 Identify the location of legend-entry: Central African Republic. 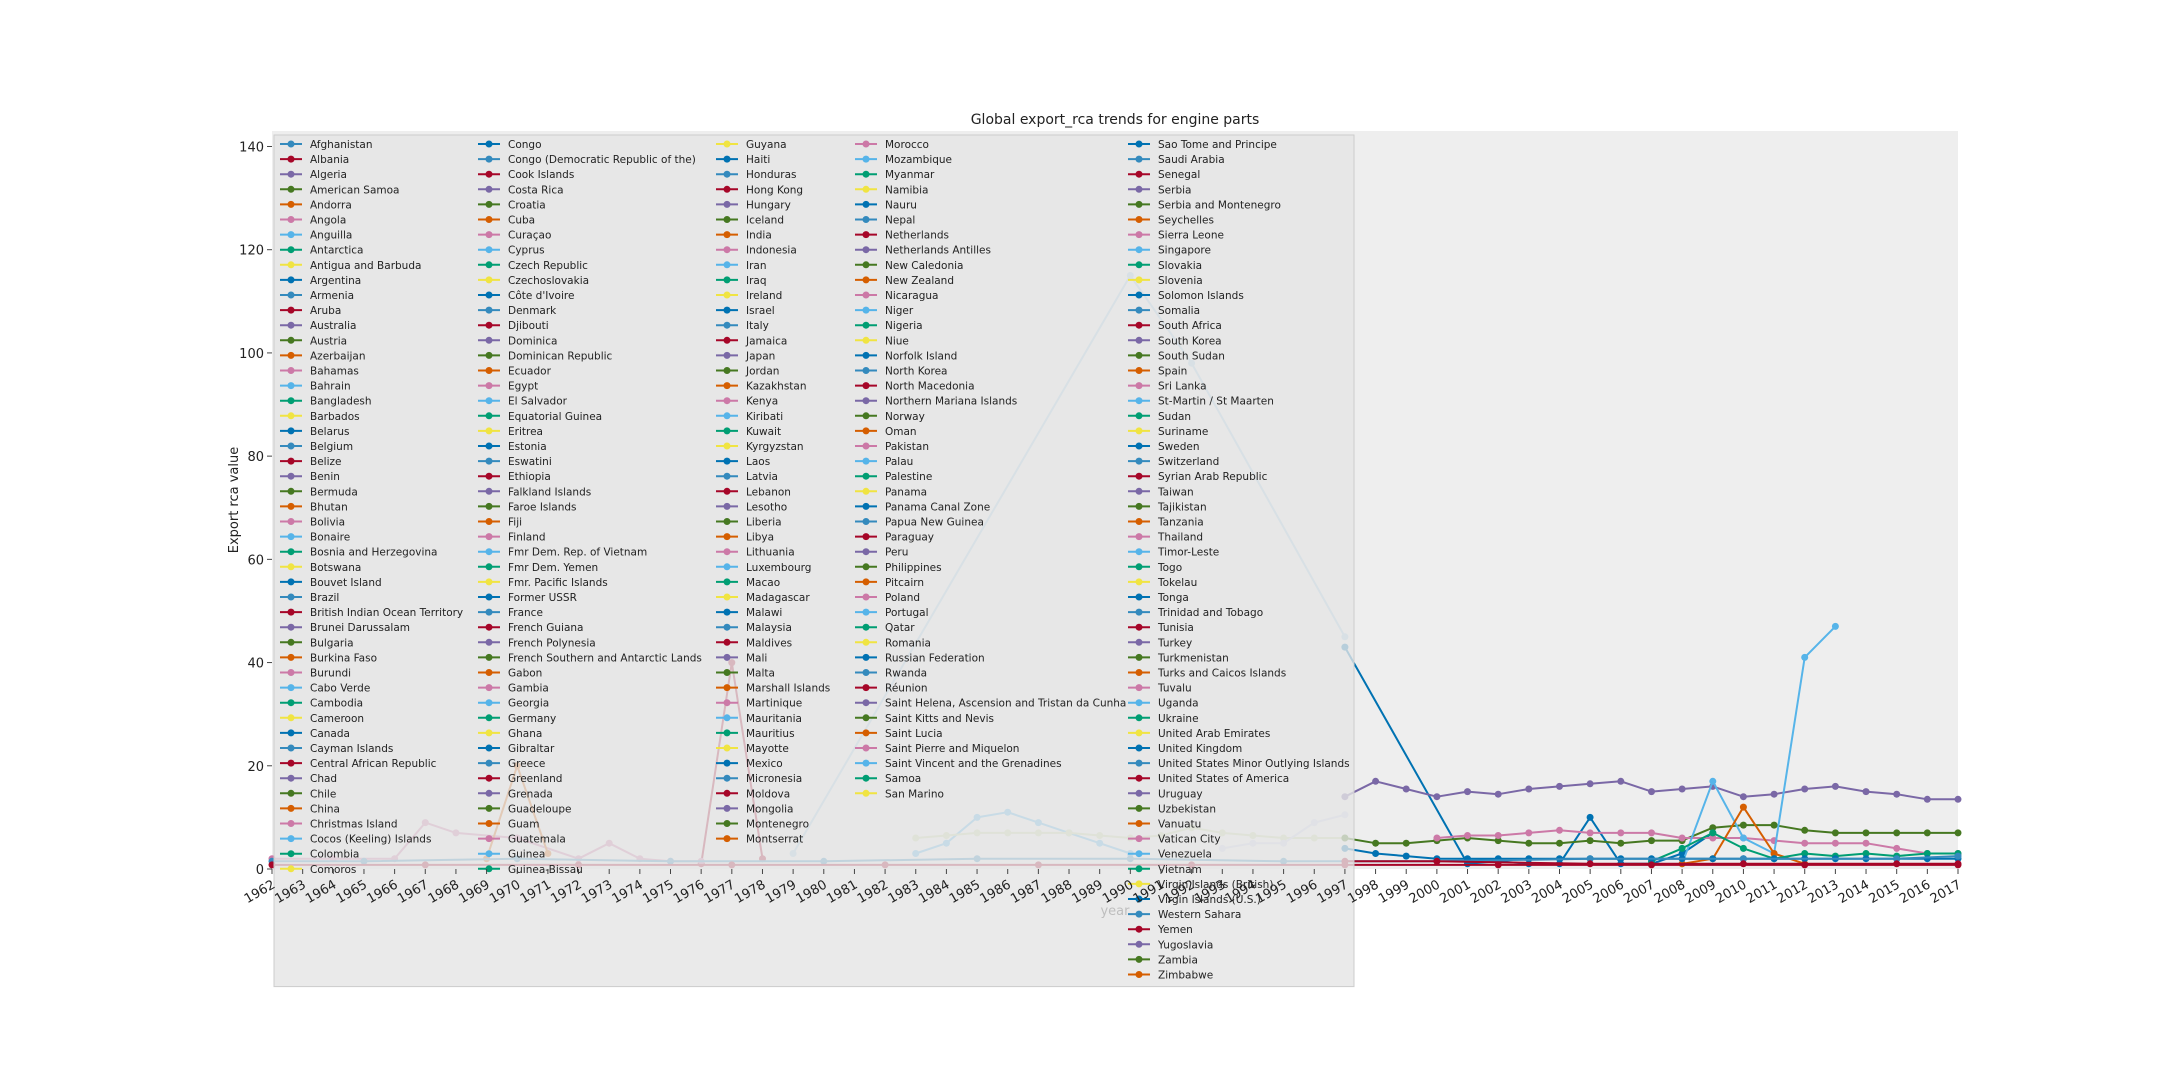
(358, 764).